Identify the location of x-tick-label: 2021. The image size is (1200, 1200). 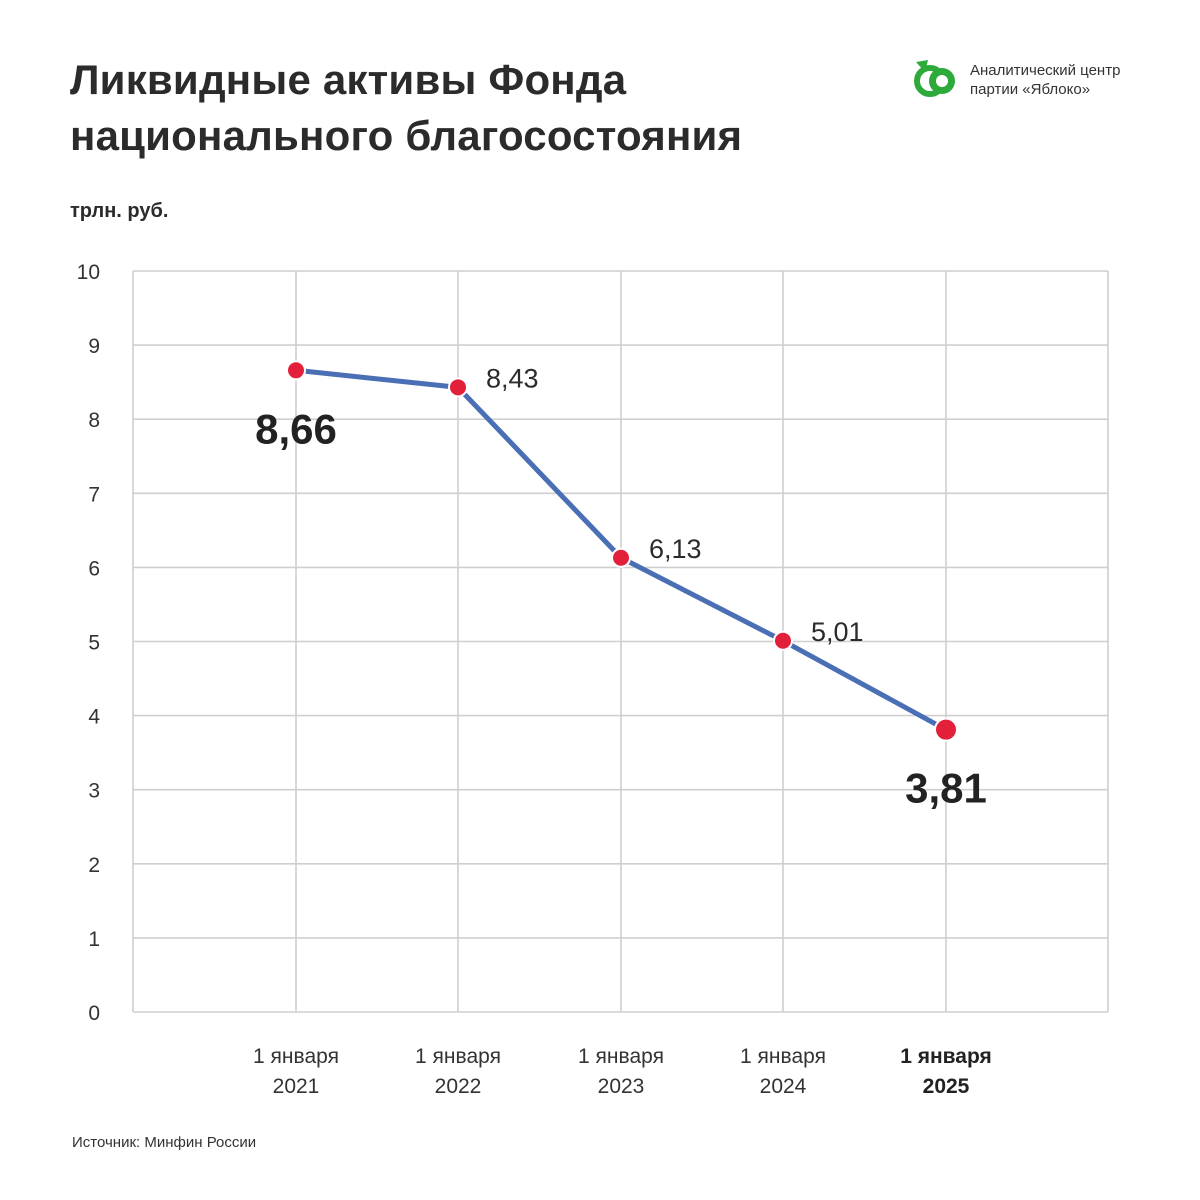
(296, 1086).